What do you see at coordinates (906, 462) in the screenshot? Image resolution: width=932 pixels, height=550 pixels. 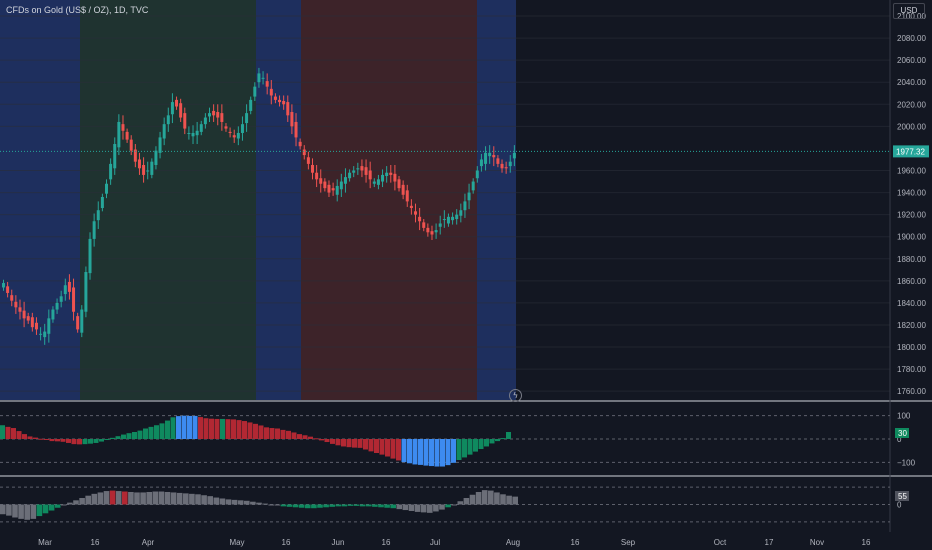 I see `osc1-tick-label: −100` at bounding box center [906, 462].